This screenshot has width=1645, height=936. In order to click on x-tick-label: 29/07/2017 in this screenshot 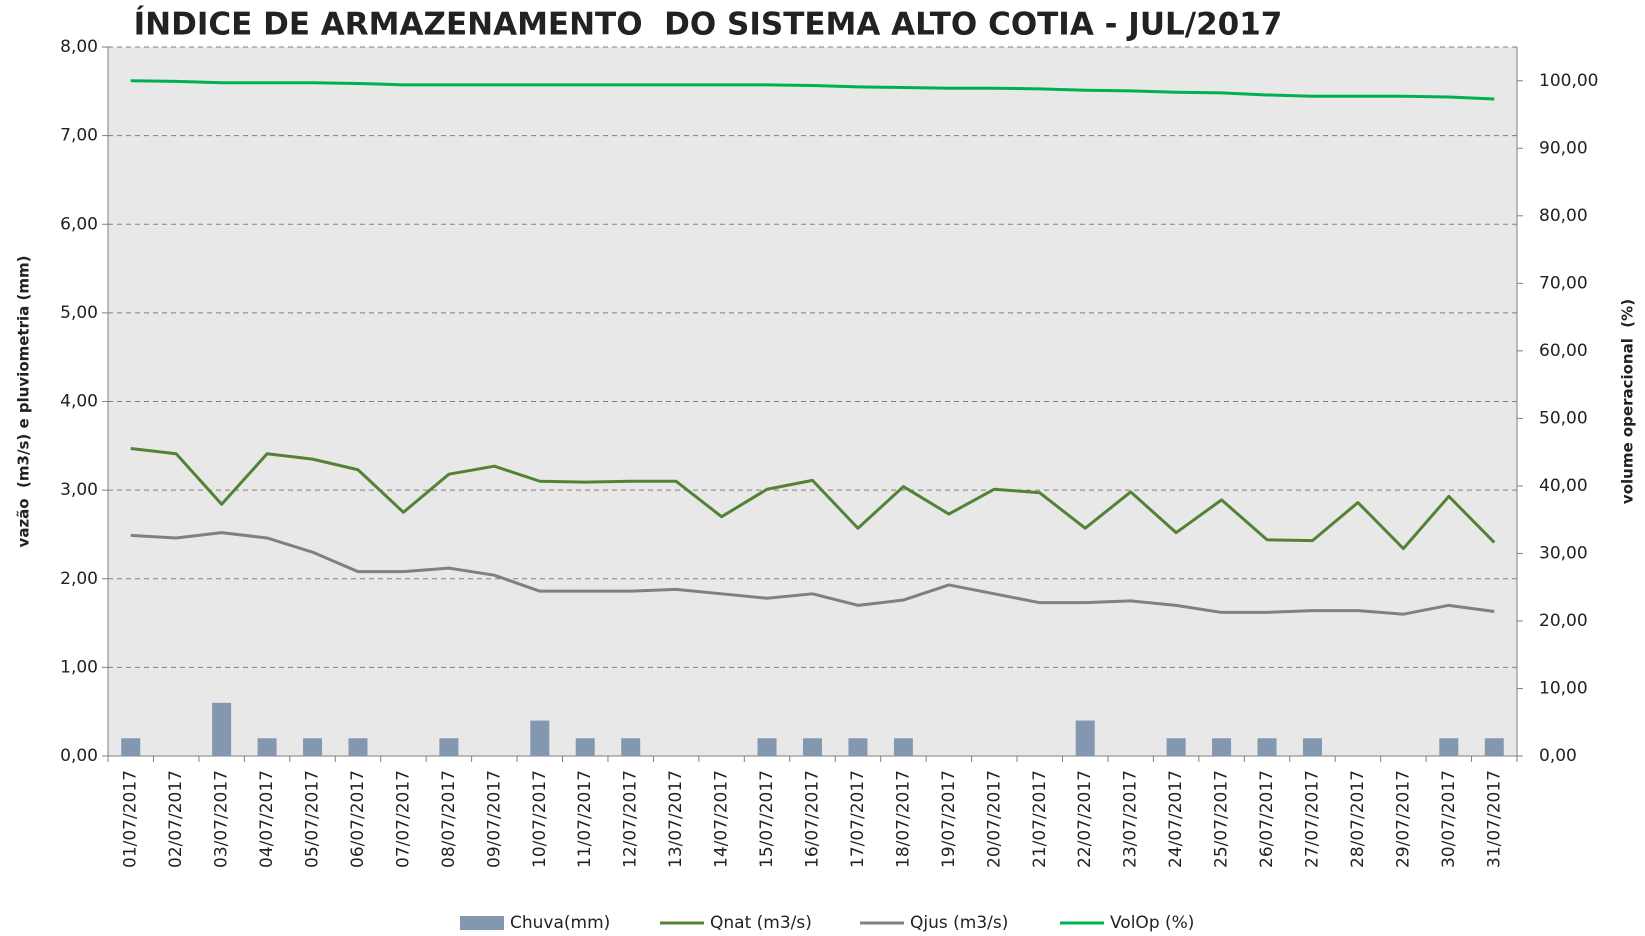, I will do `click(1403, 819)`.